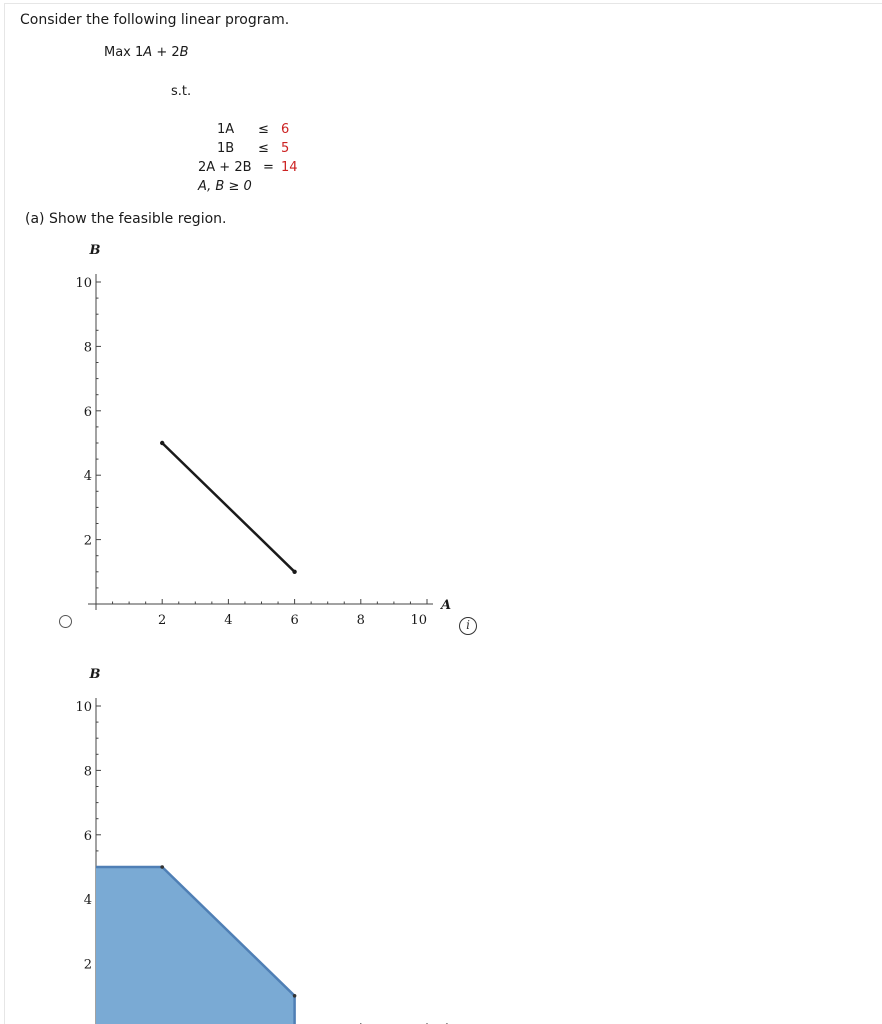 Image resolution: width=882 pixels, height=1024 pixels. Describe the element at coordinates (175, 52) in the screenshot. I see `objective-coef-b: 2` at that location.